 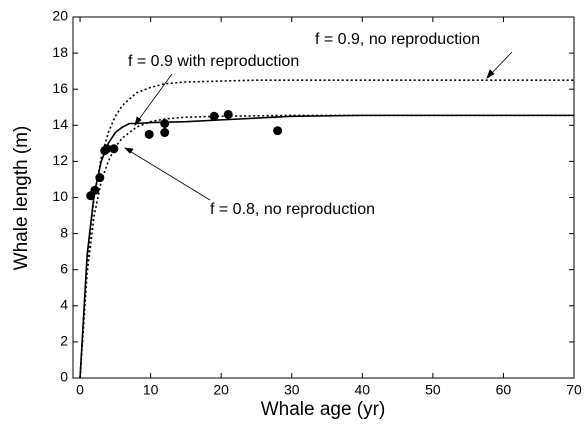 What do you see at coordinates (60, 16) in the screenshot?
I see `y-tick-label: 20` at bounding box center [60, 16].